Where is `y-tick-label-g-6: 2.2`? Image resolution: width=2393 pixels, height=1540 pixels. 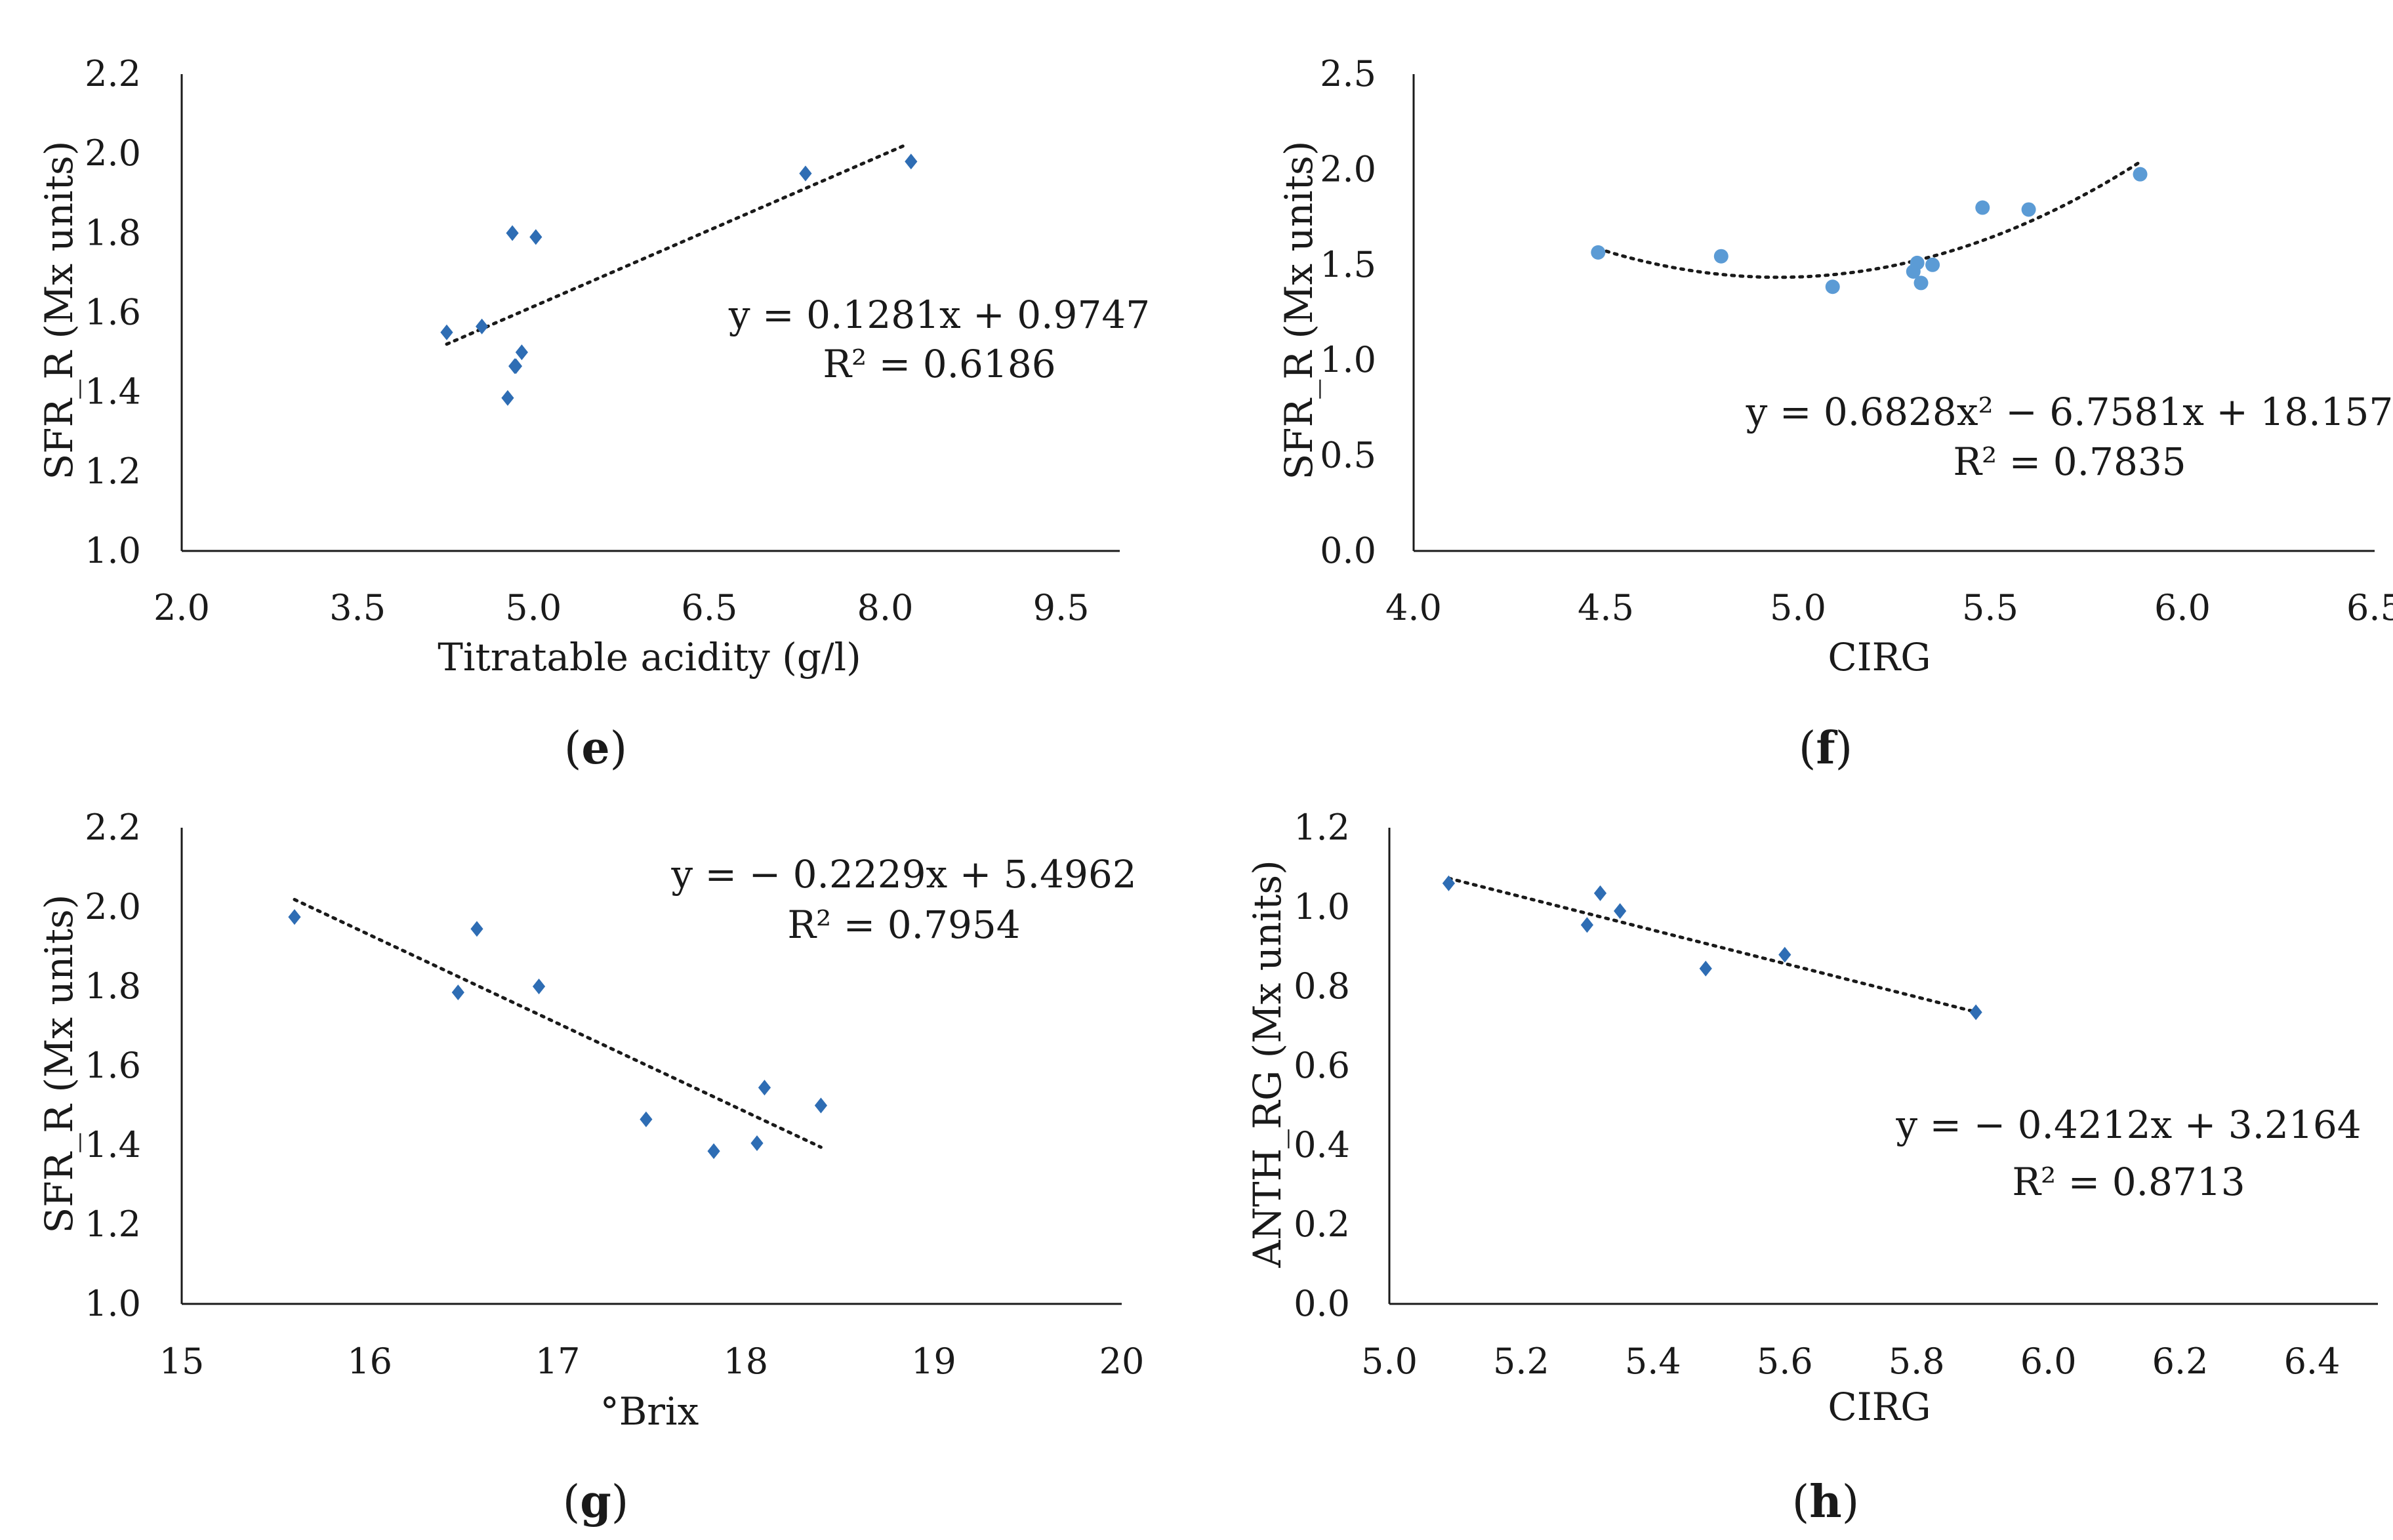 y-tick-label-g-6: 2.2 is located at coordinates (113, 827).